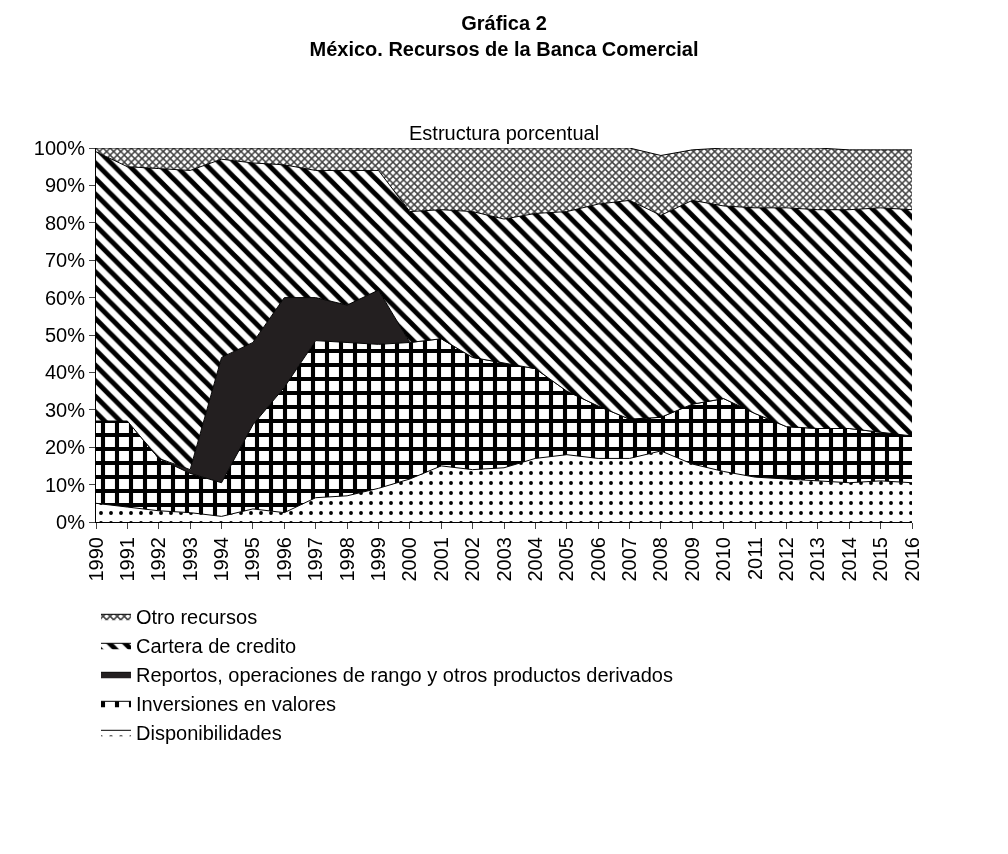 Image resolution: width=1008 pixels, height=854 pixels. I want to click on legend-label: Disponibilidades, so click(209, 733).